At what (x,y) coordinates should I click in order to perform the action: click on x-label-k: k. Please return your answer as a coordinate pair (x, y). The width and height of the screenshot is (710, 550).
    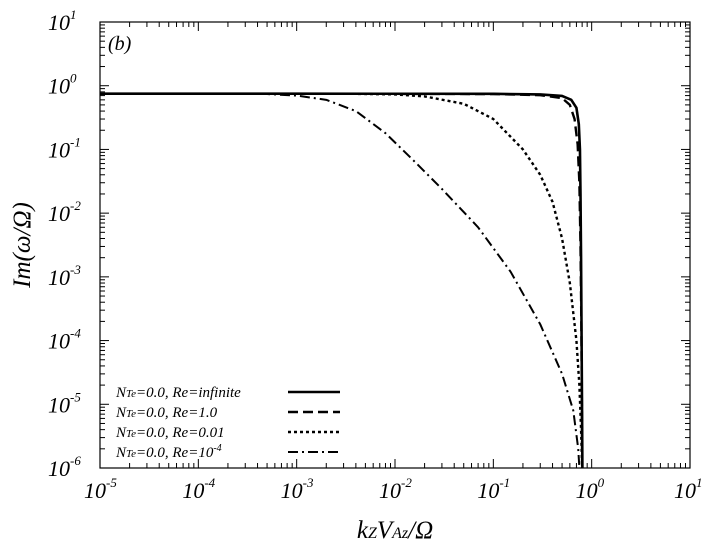
    Looking at the image, I should click on (363, 530).